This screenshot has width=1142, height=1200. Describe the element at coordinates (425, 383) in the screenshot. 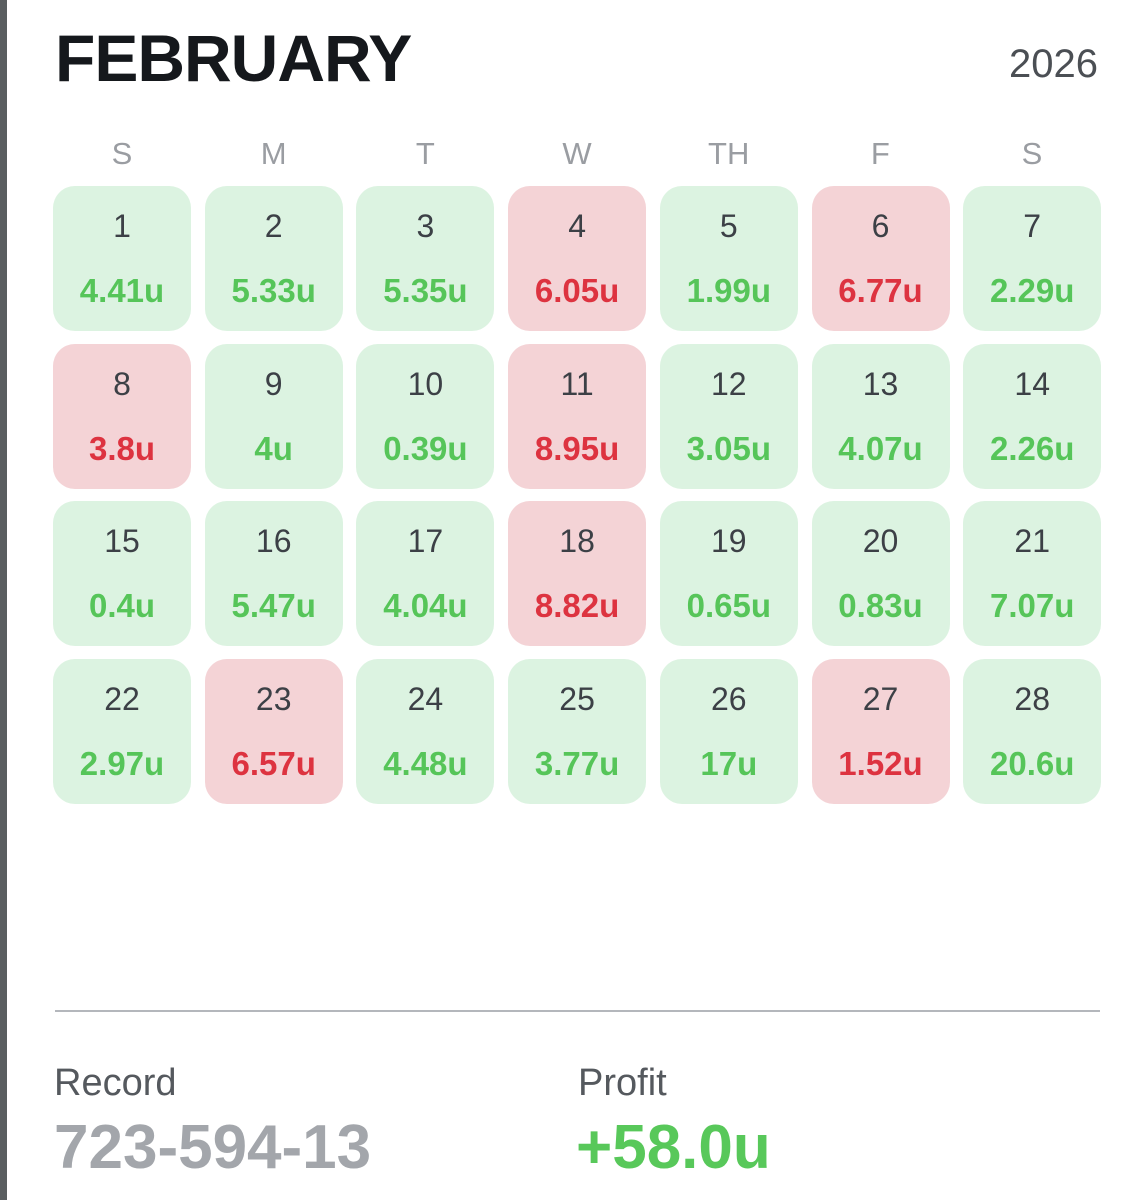

I see `day-number: 10` at that location.